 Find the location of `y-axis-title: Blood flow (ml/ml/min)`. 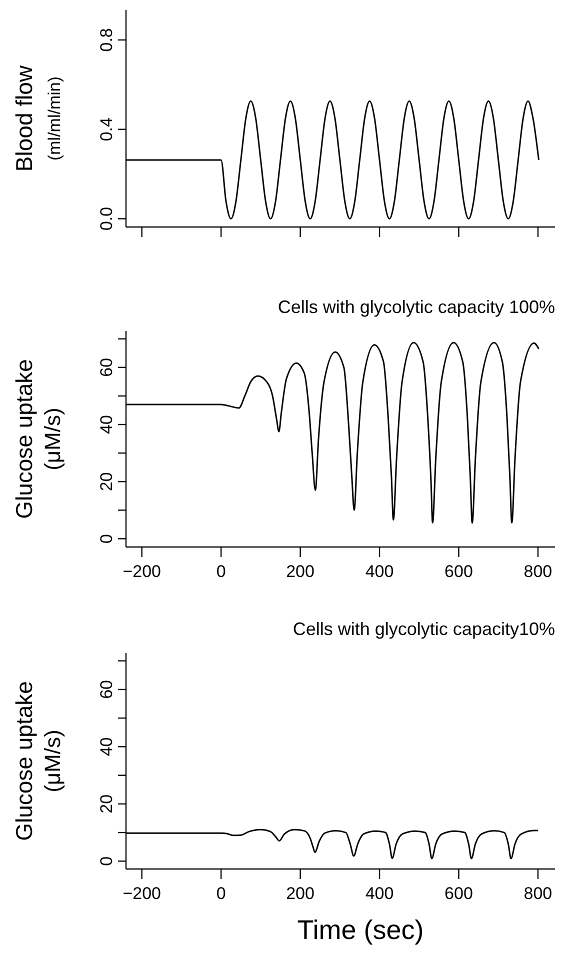

y-axis-title: Blood flow (ml/ml/min) is located at coordinates (37, 118).